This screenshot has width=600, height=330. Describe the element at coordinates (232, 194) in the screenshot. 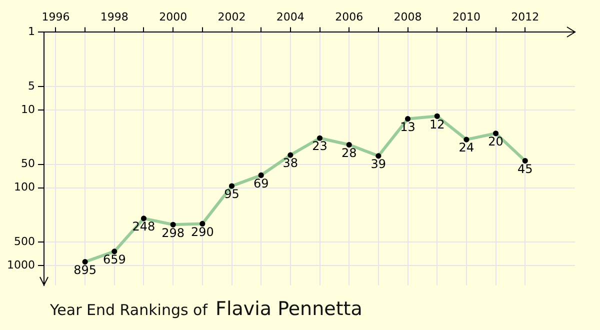

I see `data-label: 95` at that location.